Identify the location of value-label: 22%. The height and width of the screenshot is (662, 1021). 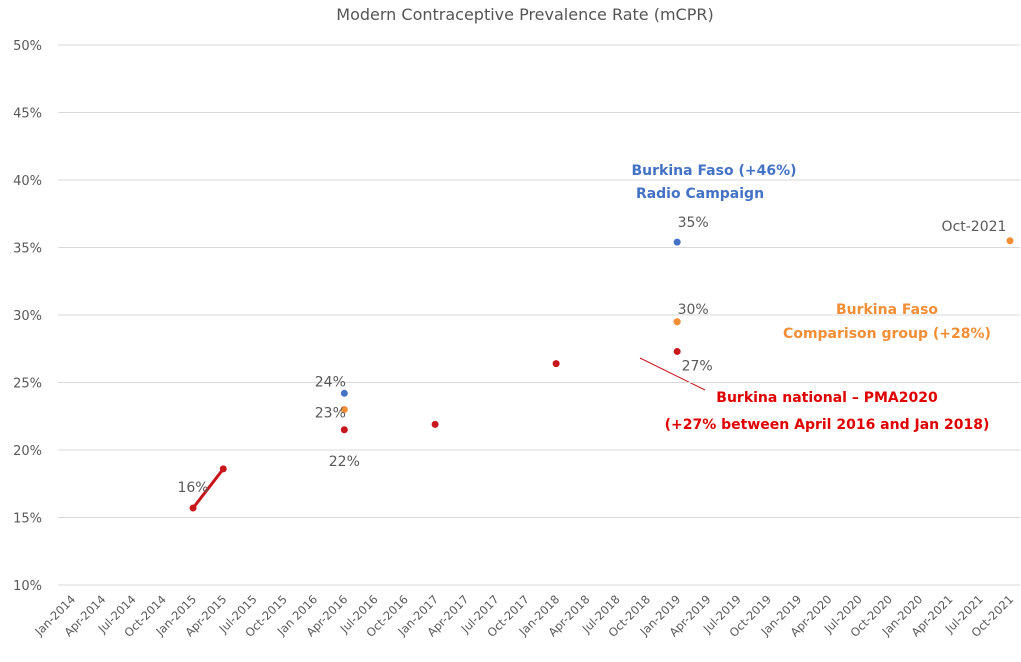
(344, 462).